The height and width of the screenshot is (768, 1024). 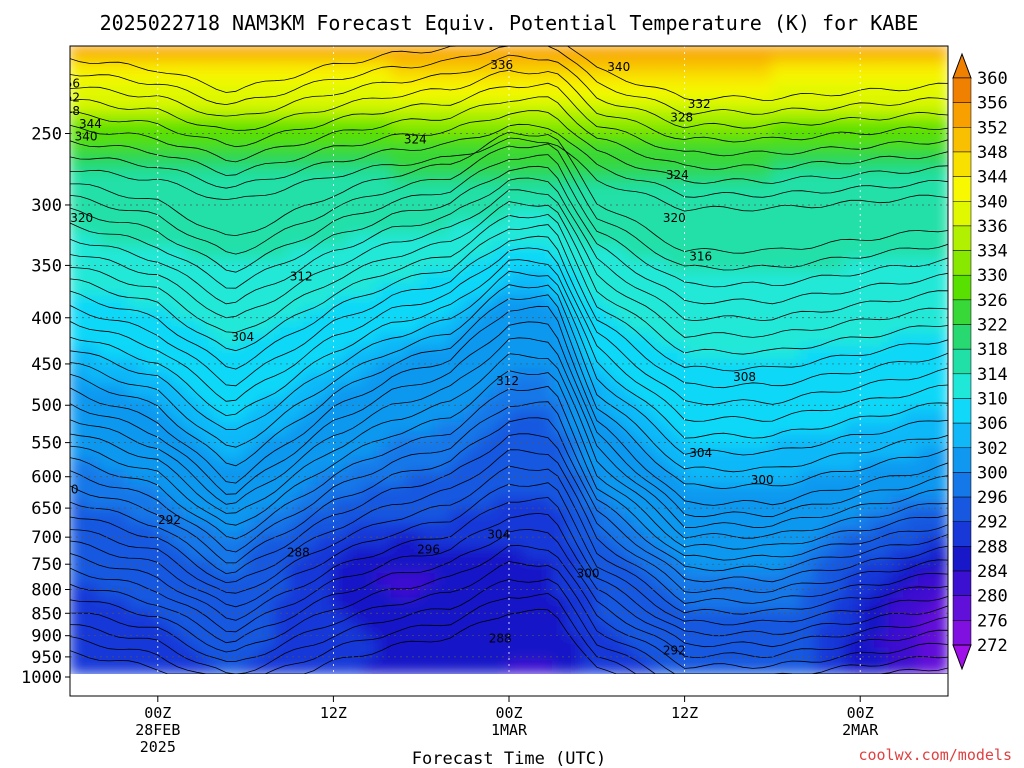 What do you see at coordinates (992, 79) in the screenshot?
I see `colorbar-label: 360` at bounding box center [992, 79].